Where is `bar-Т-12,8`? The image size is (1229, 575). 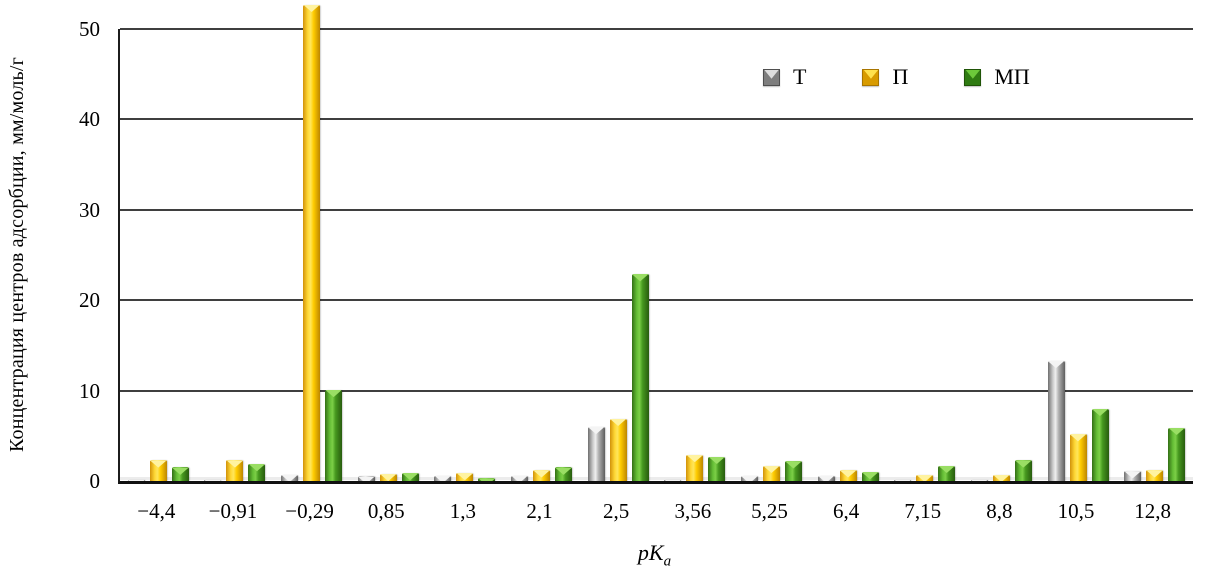 bar-Т-12,8 is located at coordinates (1133, 476).